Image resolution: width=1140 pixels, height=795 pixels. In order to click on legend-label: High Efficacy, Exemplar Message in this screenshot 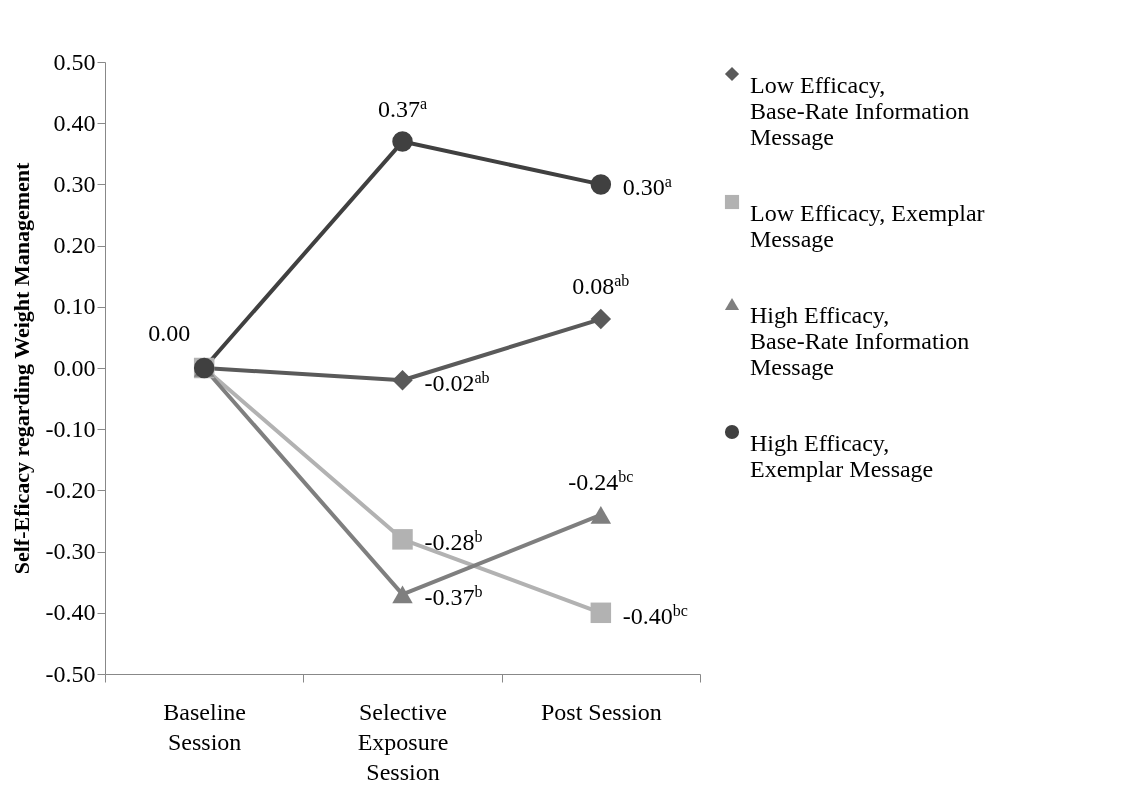, I will do `click(842, 456)`.